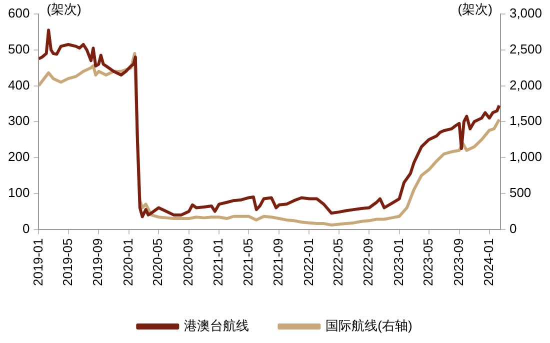 The height and width of the screenshot is (343, 550). What do you see at coordinates (369, 326) in the screenshot?
I see `legend-label: 国际航线(右轴)` at bounding box center [369, 326].